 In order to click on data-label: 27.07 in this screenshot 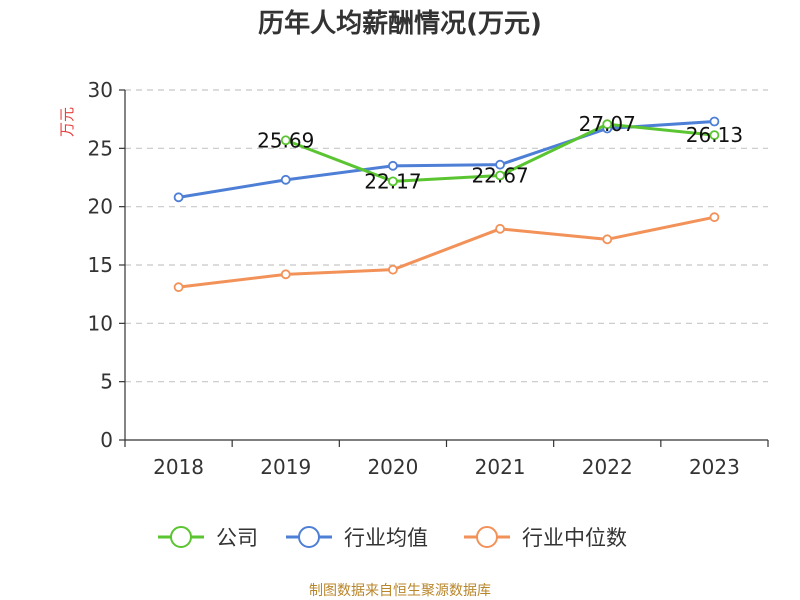, I will do `click(607, 124)`.